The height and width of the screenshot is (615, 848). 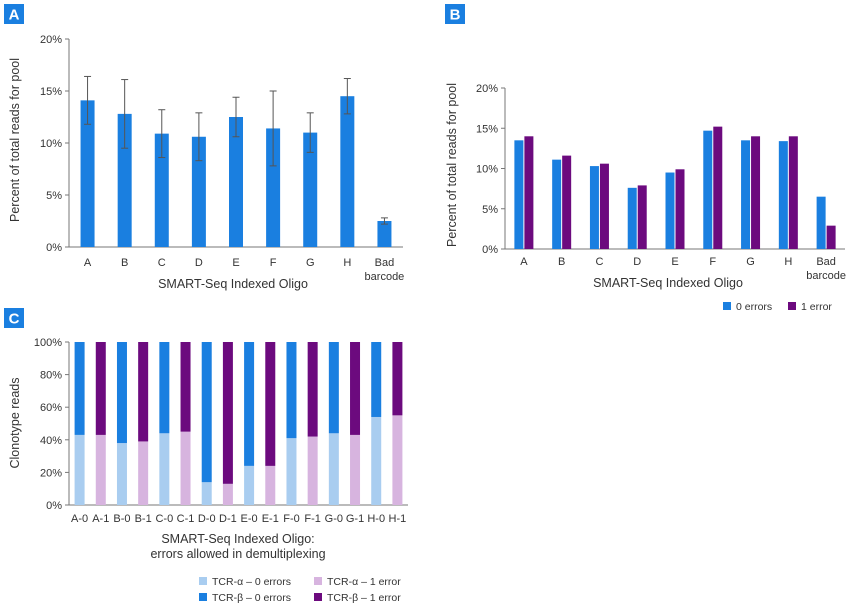 I want to click on x-tick-label: F, so click(x=712, y=262).